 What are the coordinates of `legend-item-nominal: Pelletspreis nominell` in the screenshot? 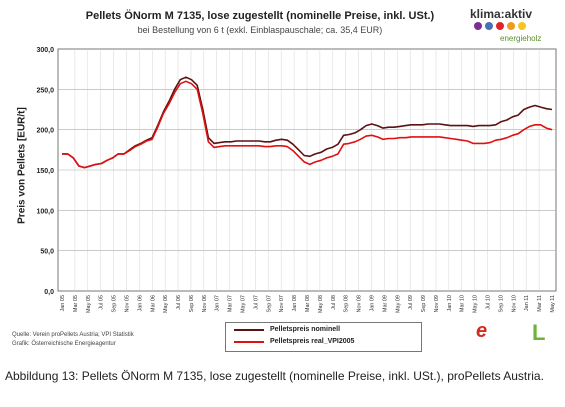 It's located at (287, 329).